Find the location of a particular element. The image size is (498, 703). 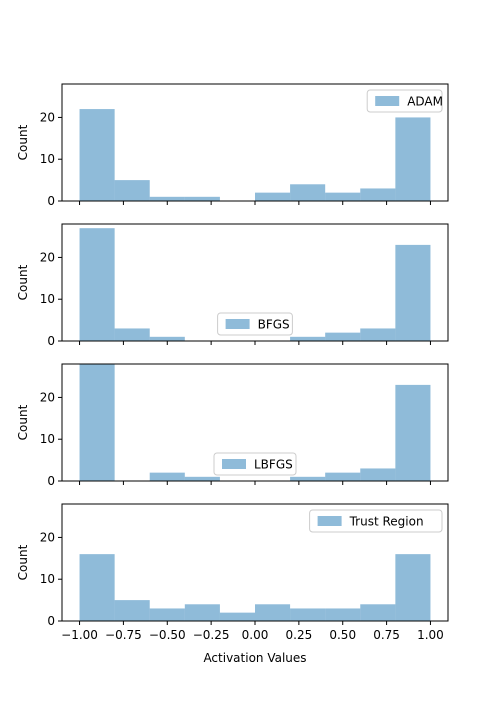

x-tick-label: 0.25 is located at coordinates (299, 635).